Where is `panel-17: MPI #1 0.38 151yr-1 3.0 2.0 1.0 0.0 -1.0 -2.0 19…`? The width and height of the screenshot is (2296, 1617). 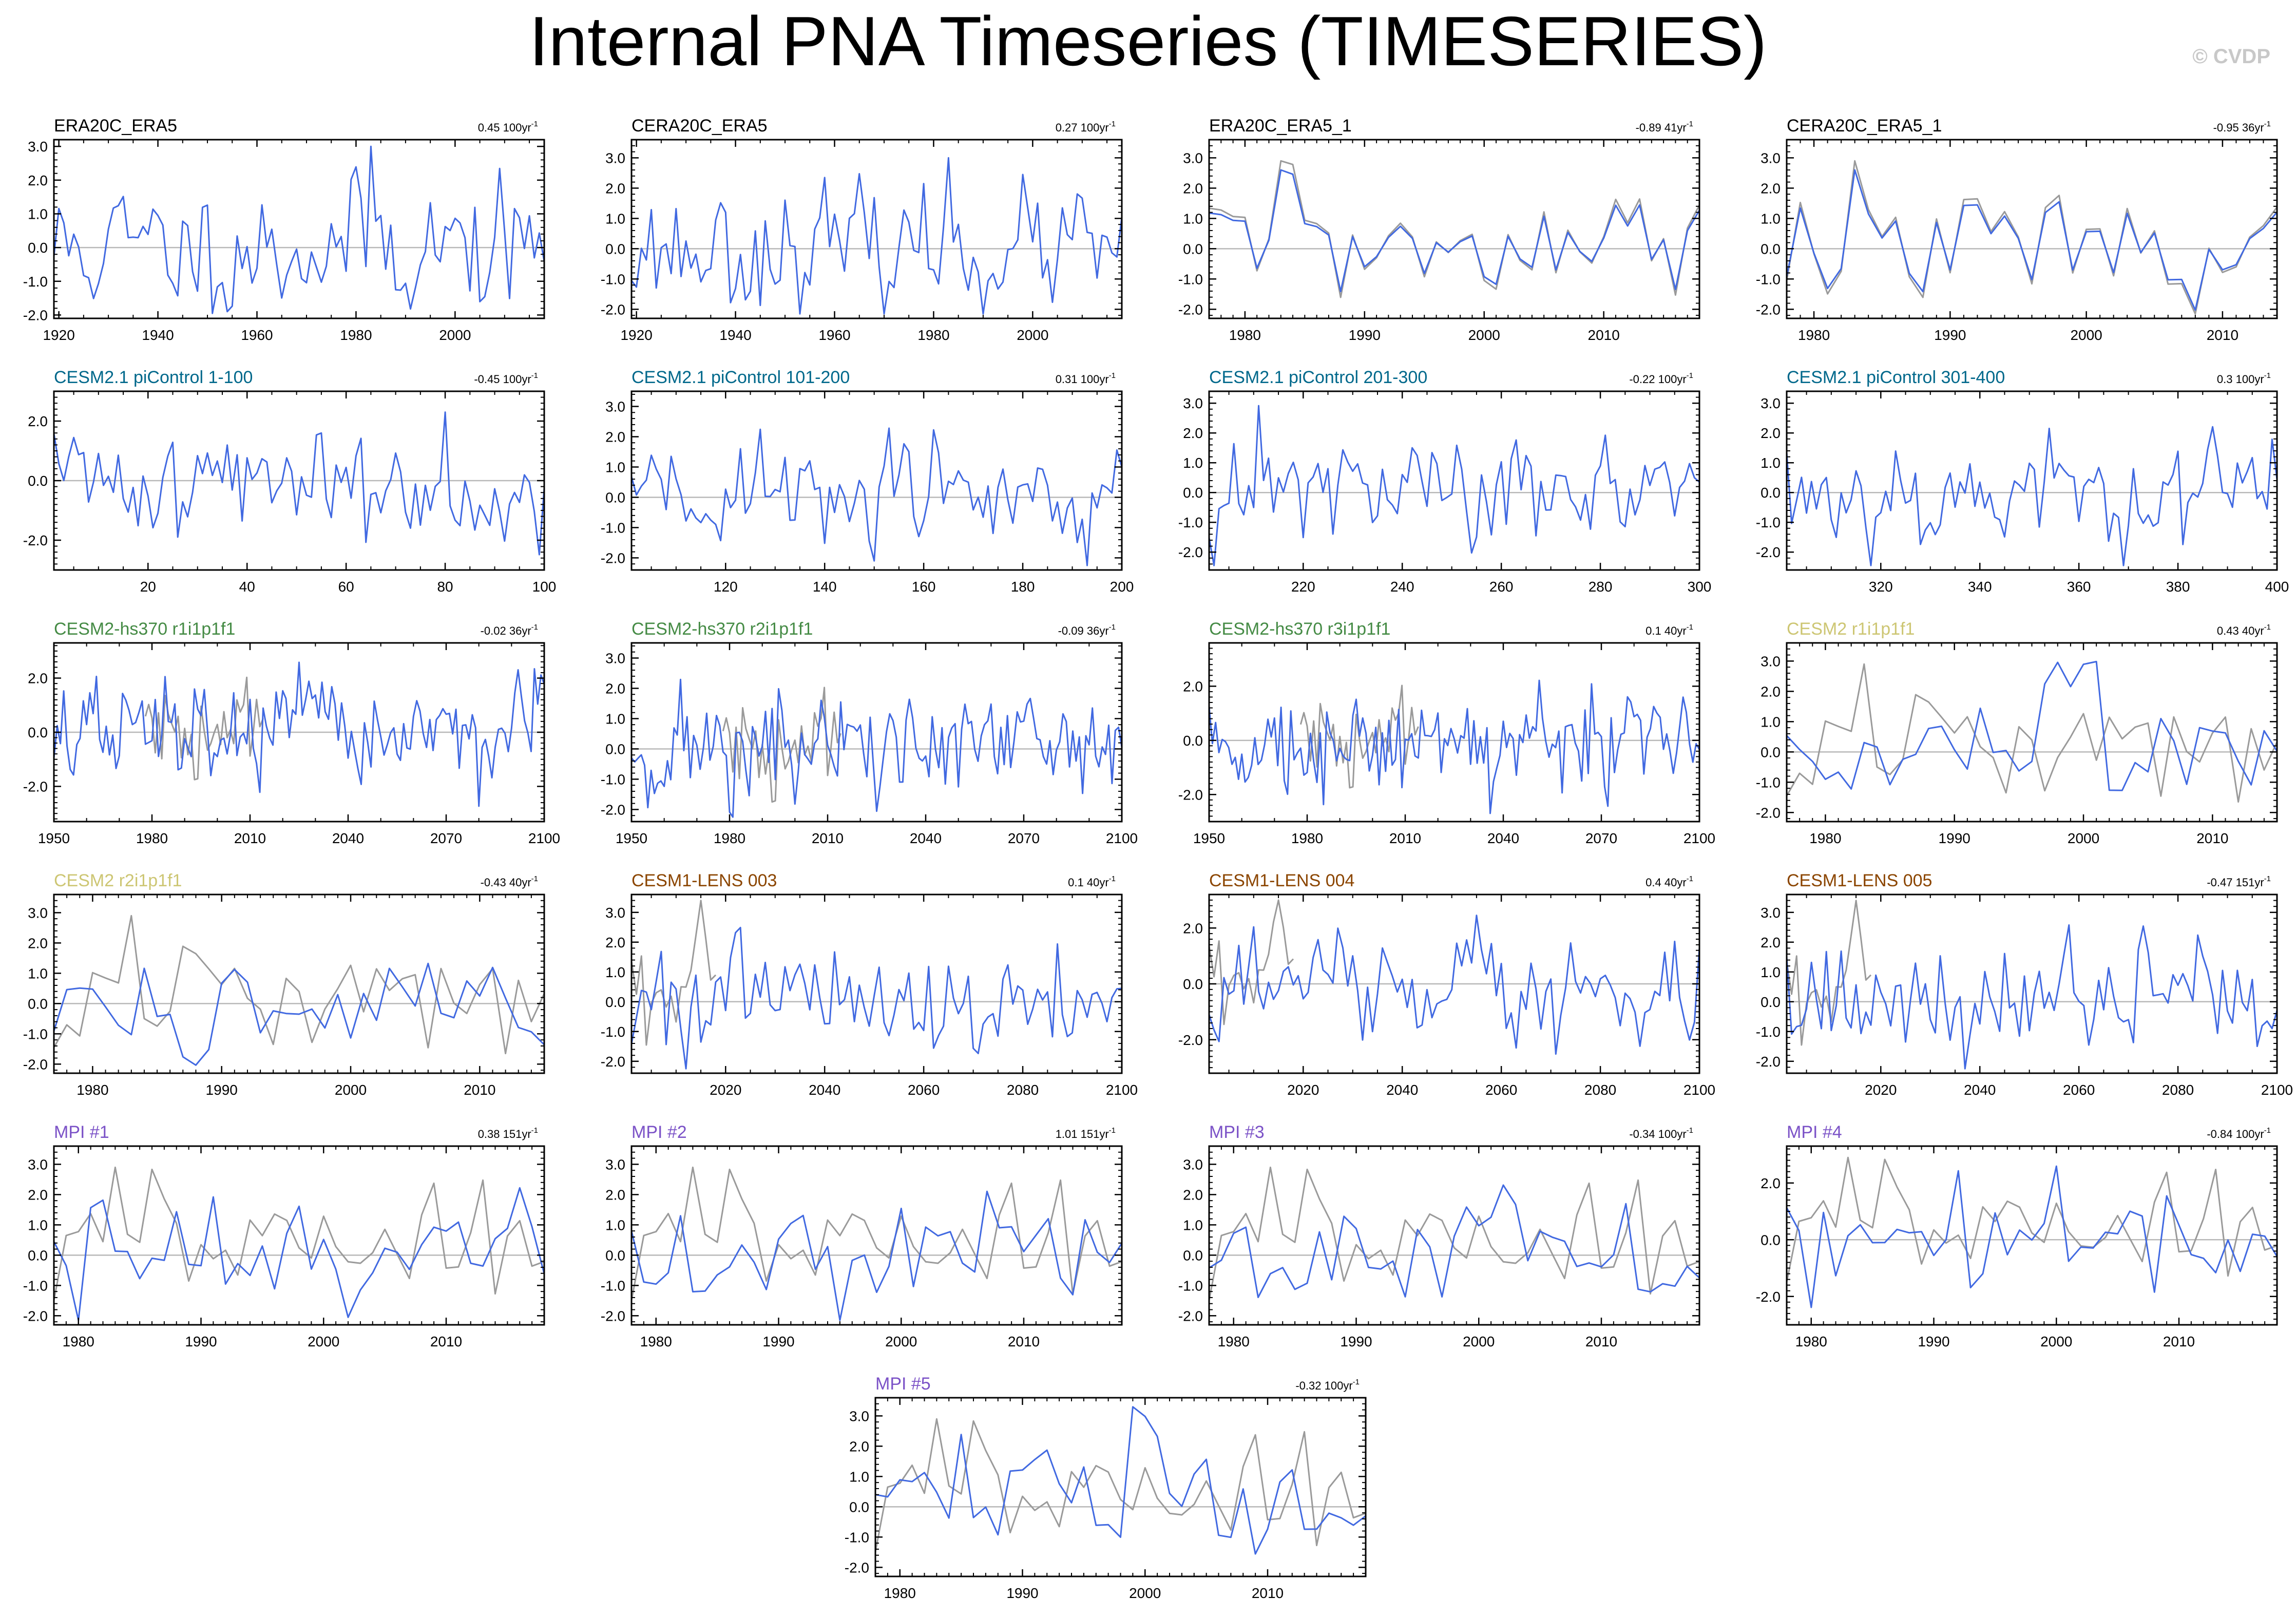
panel-17: MPI #1 0.38 151yr-1 3.0 2.0 1.0 0.0 -1.0 -2.0 19… is located at coordinates (284, 1236).